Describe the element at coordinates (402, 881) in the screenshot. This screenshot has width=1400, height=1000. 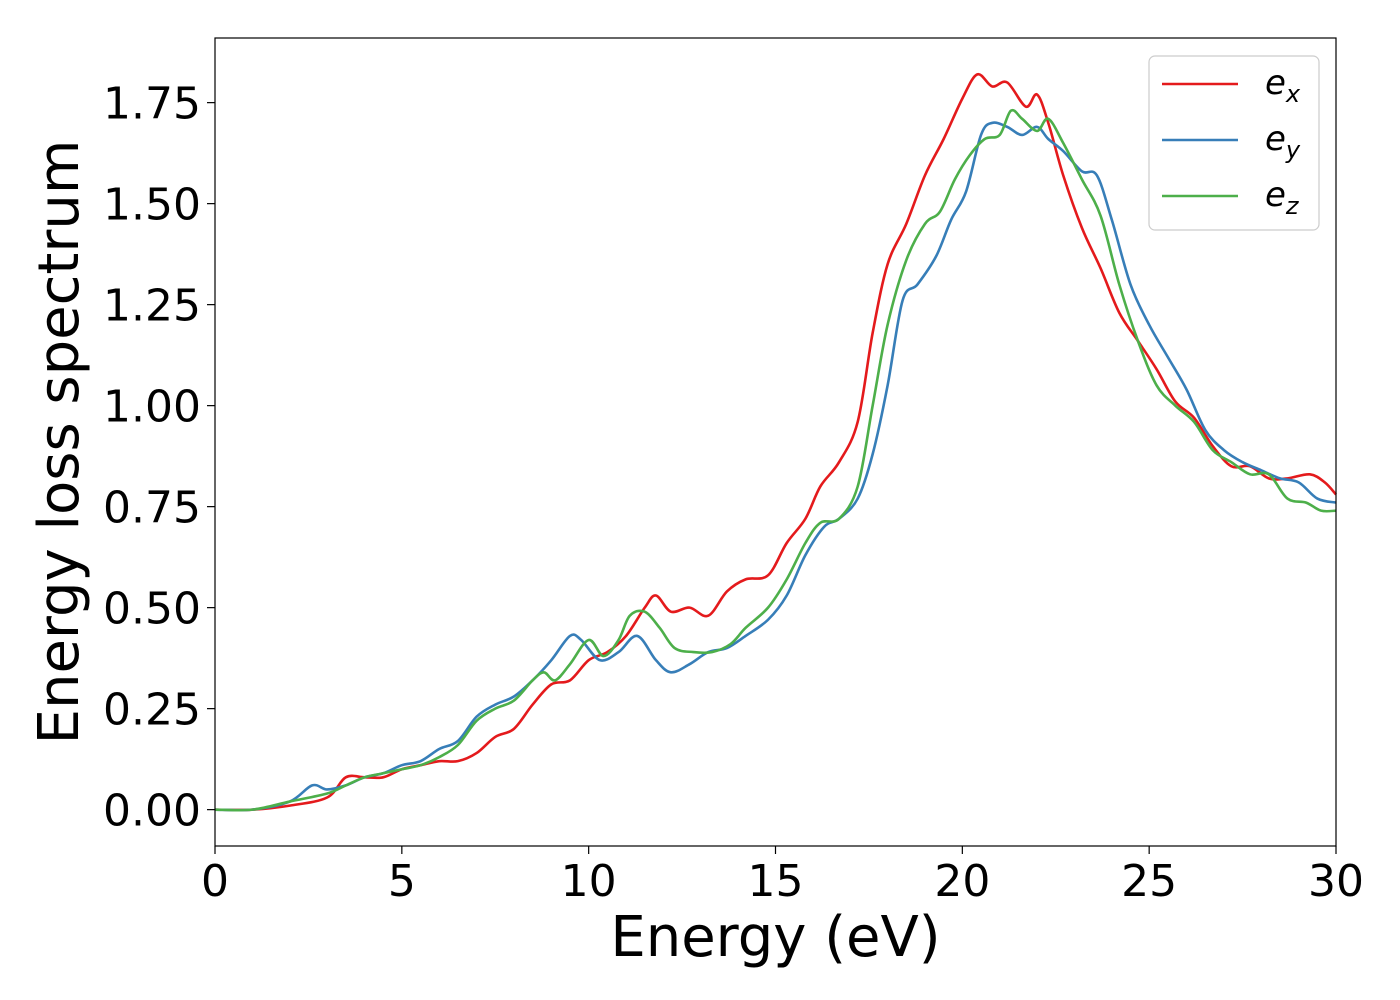
I see `x-tick-label: 5` at that location.